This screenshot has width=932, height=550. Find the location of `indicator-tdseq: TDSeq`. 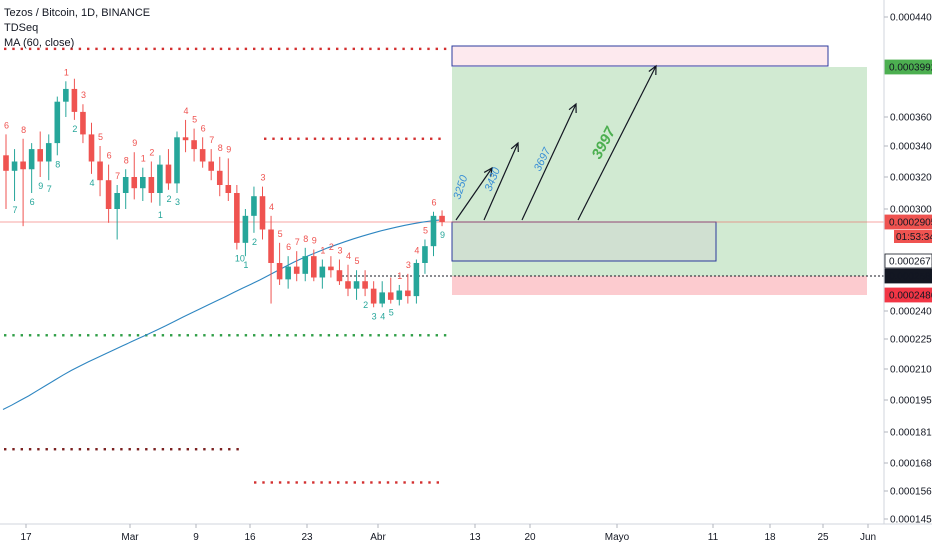

indicator-tdseq: TDSeq is located at coordinates (21, 28).